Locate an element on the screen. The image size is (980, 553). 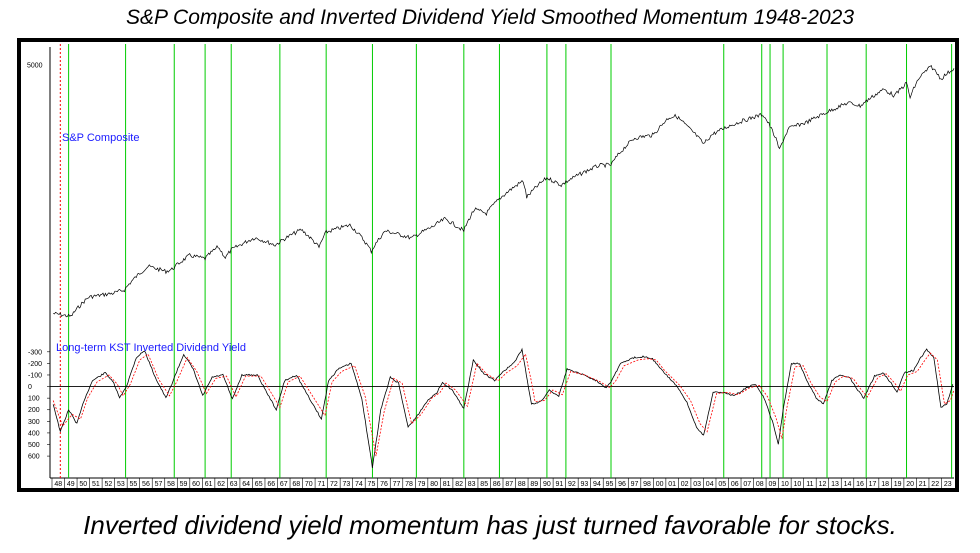
x-tick-label: 18 is located at coordinates (885, 484).